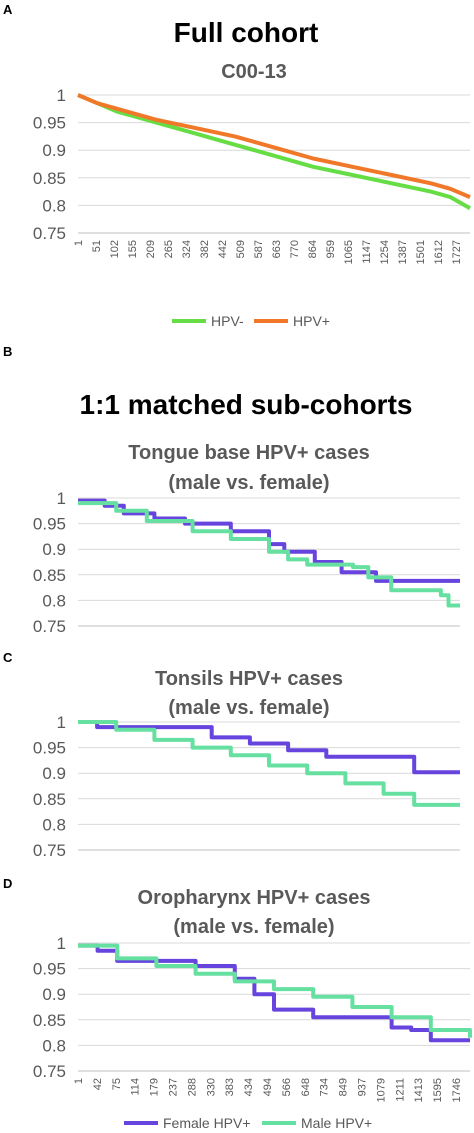 Image resolution: width=474 pixels, height=1133 pixels. I want to click on chart-3-xtick-16: 1079, so click(381, 1090).